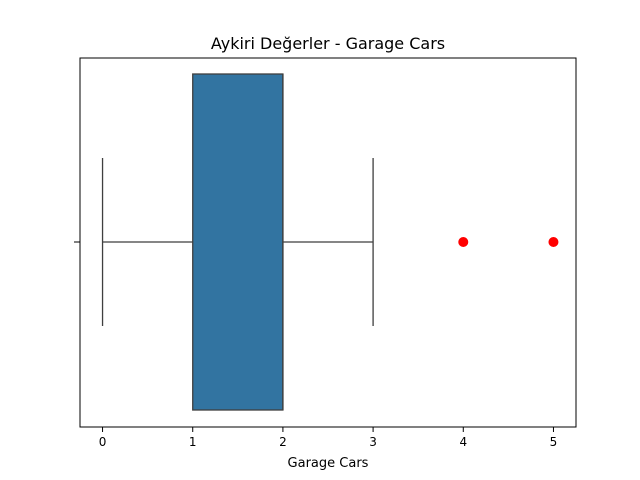 The height and width of the screenshot is (480, 640). I want to click on x-axis-ticks: 0 1 2 3 4 5, so click(328, 438).